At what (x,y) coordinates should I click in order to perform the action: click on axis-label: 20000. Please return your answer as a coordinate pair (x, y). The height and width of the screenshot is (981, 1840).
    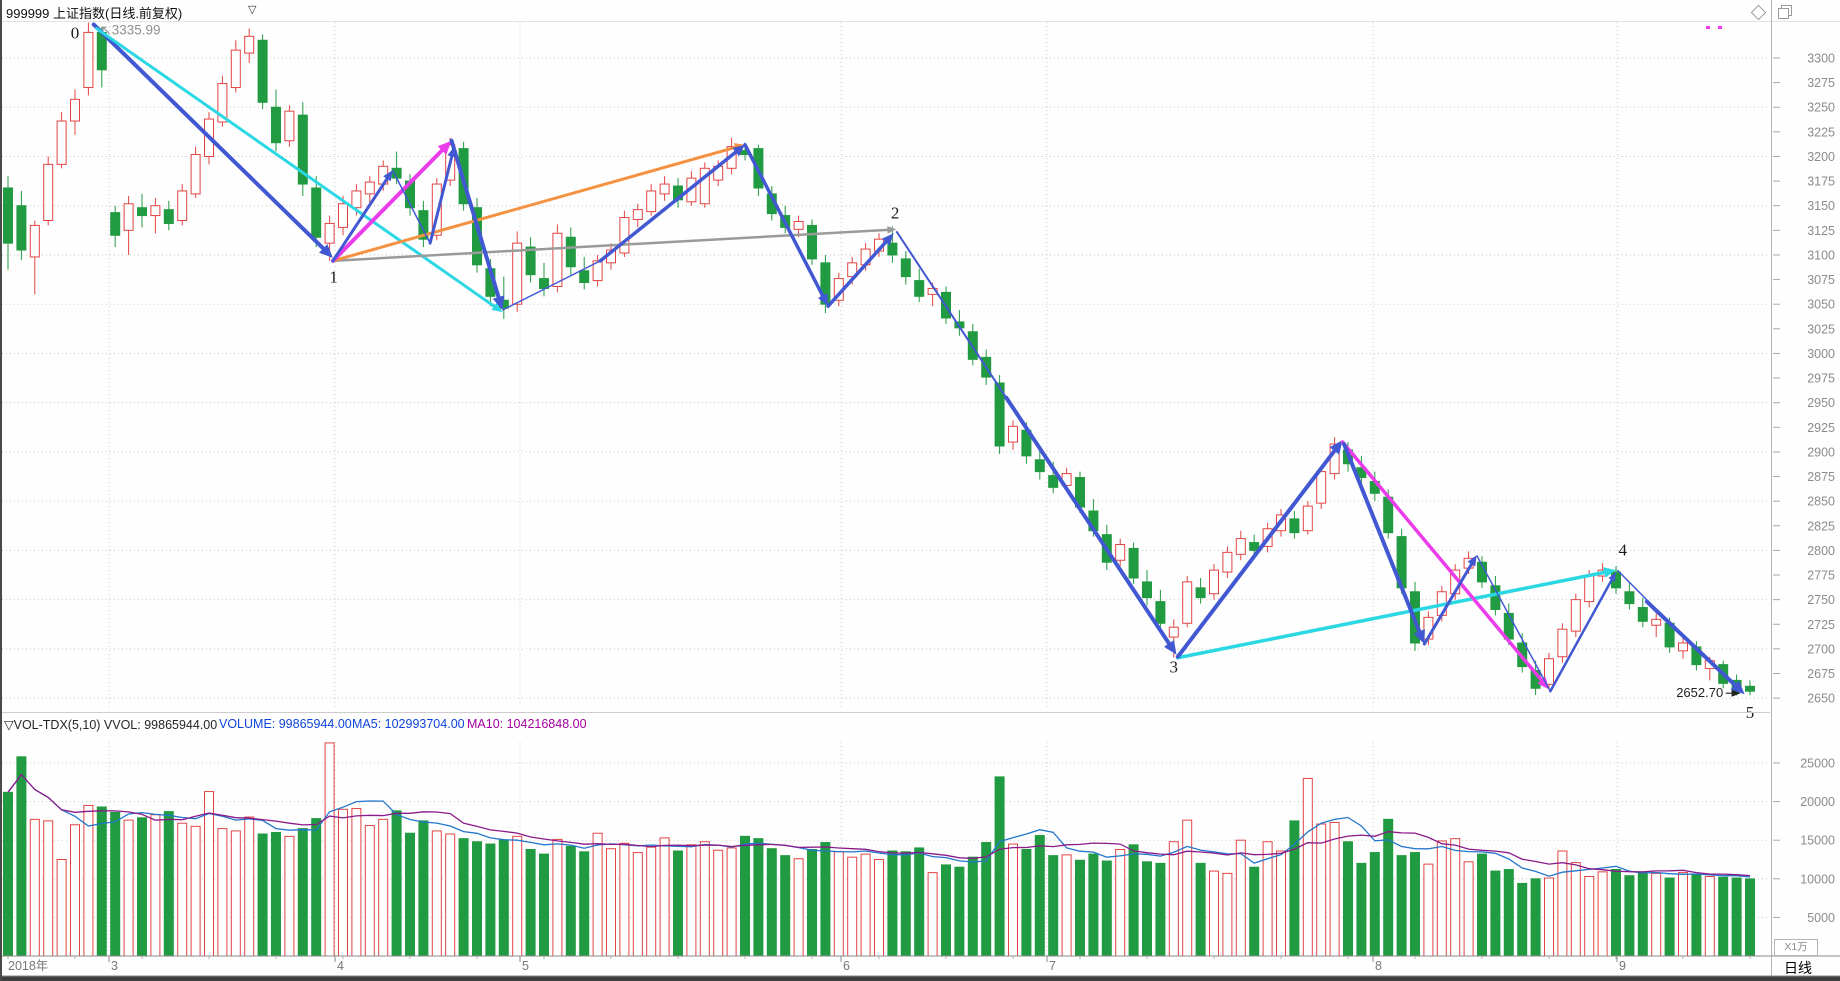
    Looking at the image, I should click on (1817, 802).